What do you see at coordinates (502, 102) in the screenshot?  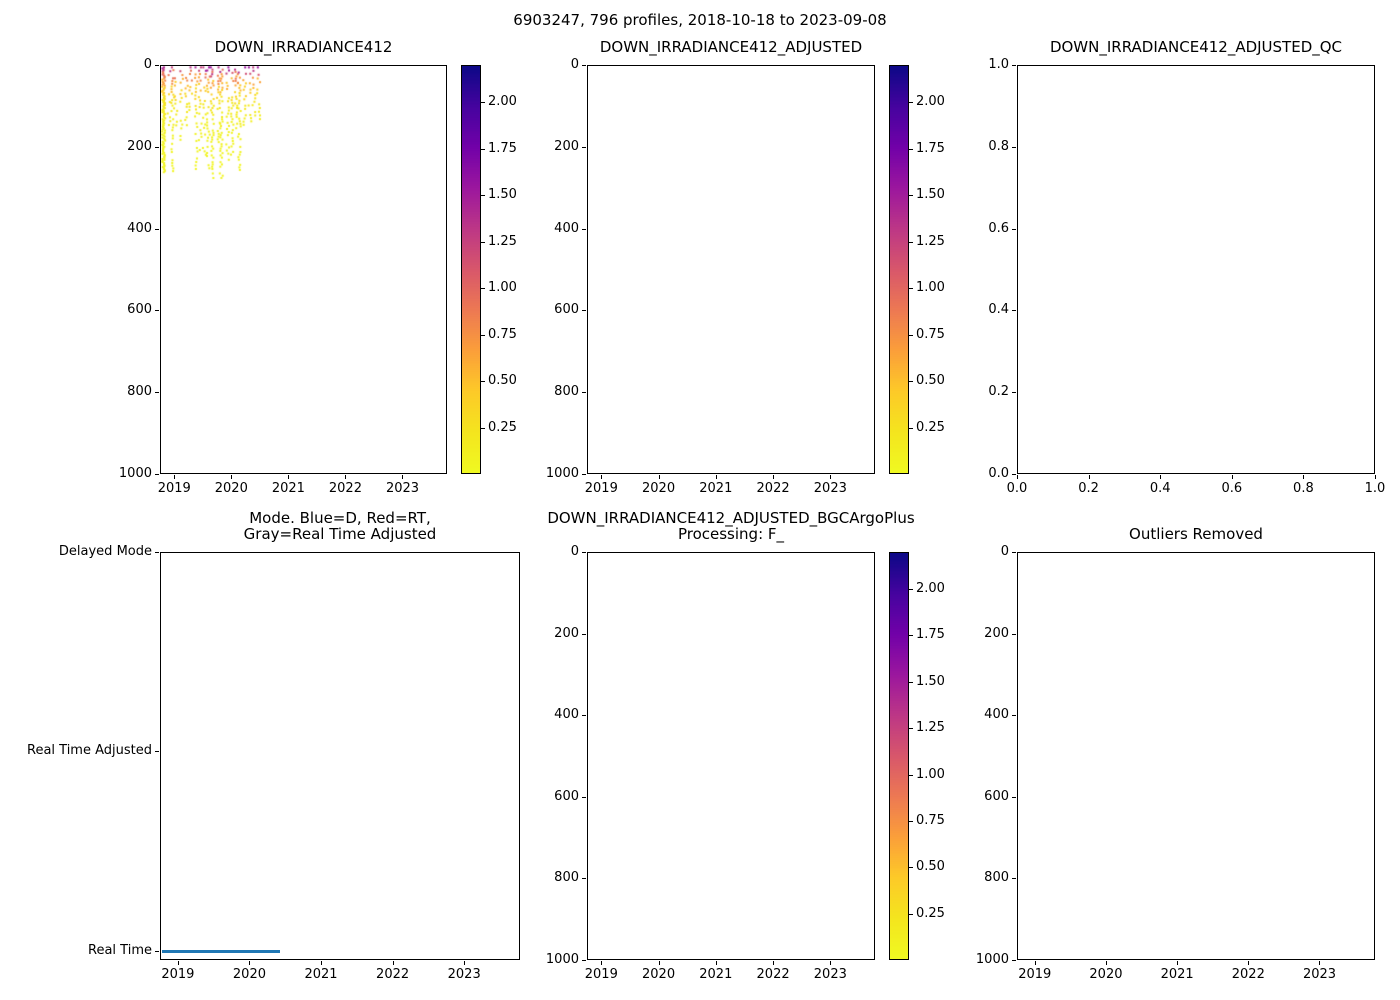 I see `colorbar-tick-label: 2.00` at bounding box center [502, 102].